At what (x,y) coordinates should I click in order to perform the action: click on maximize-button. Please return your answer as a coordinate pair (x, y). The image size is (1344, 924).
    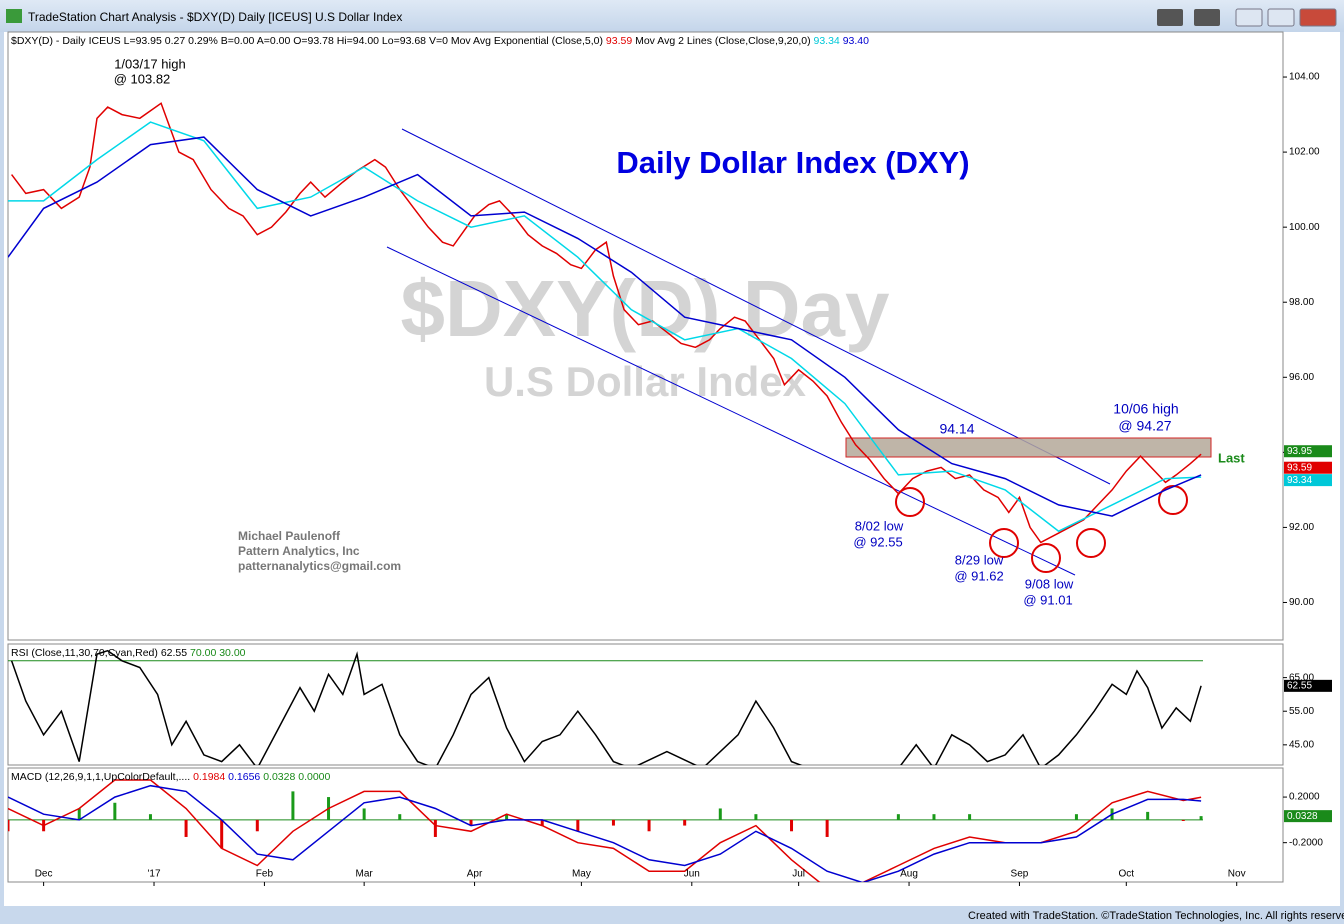
    Looking at the image, I should click on (1281, 17).